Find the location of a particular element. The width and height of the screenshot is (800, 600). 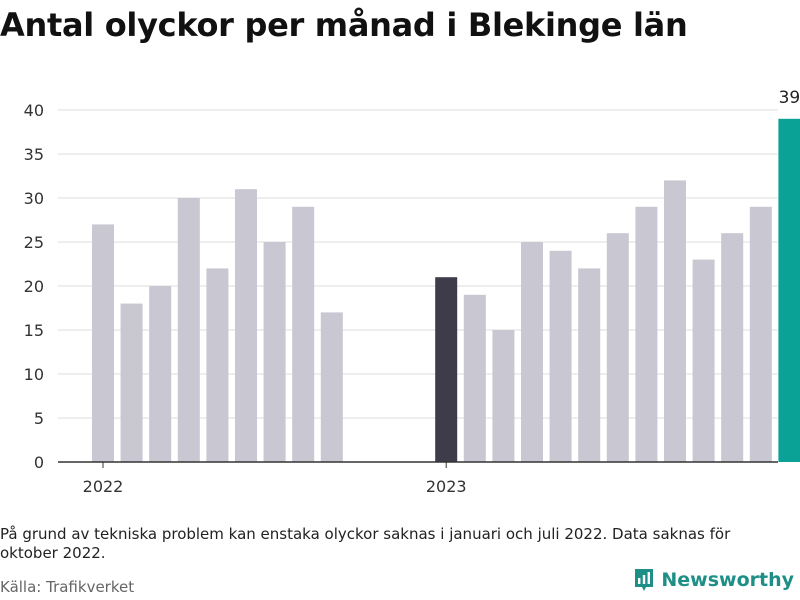

y-tick-label: 35 is located at coordinates (34, 154).